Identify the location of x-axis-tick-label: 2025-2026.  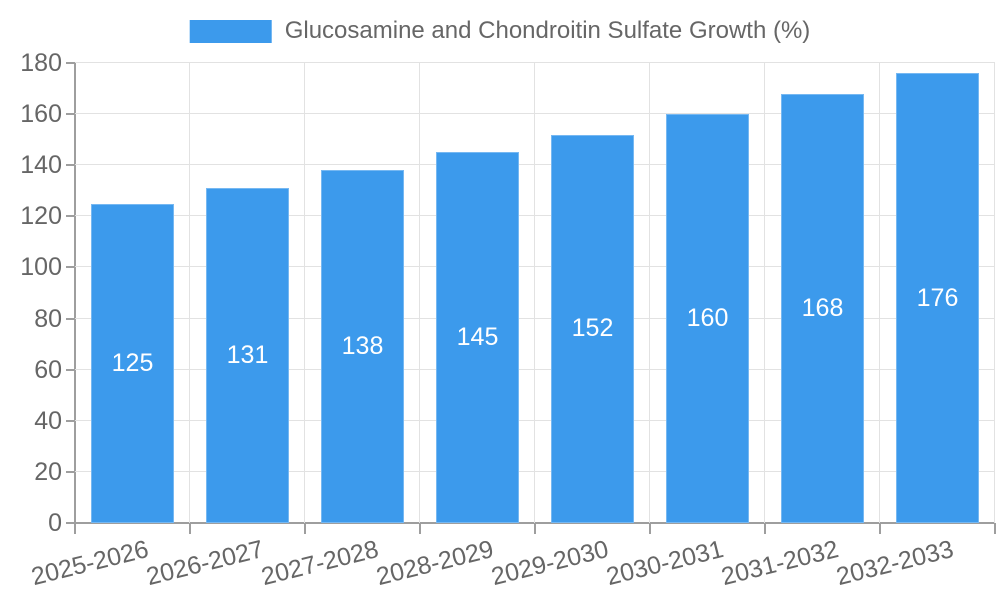
(90, 563).